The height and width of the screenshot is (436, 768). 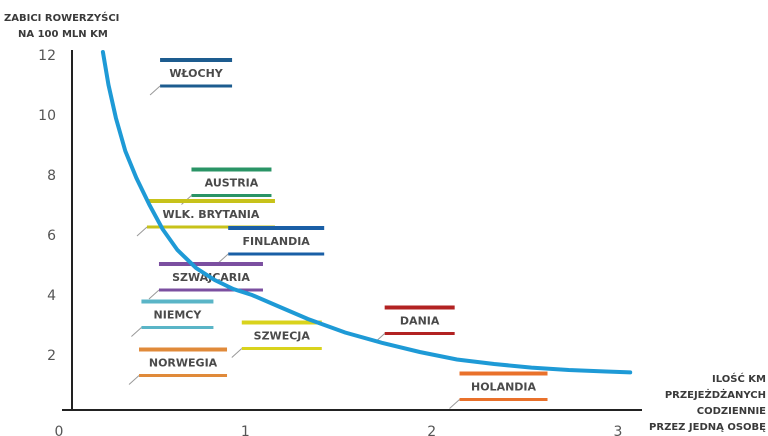 I want to click on x-axis-title-line-2: PRZEJEŻDŻANYCH, so click(x=715, y=394).